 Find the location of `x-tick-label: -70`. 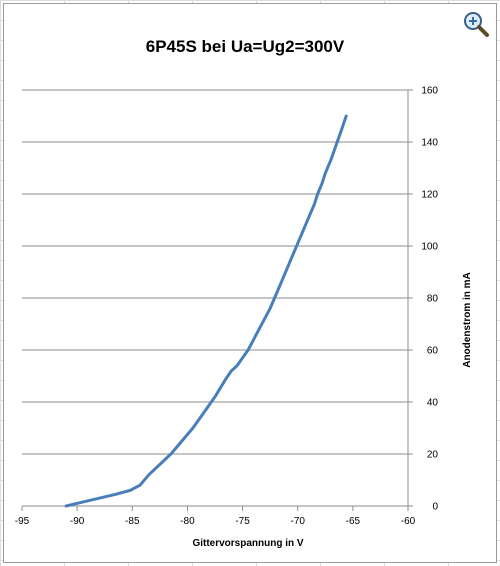

x-tick-label: -70 is located at coordinates (297, 521).